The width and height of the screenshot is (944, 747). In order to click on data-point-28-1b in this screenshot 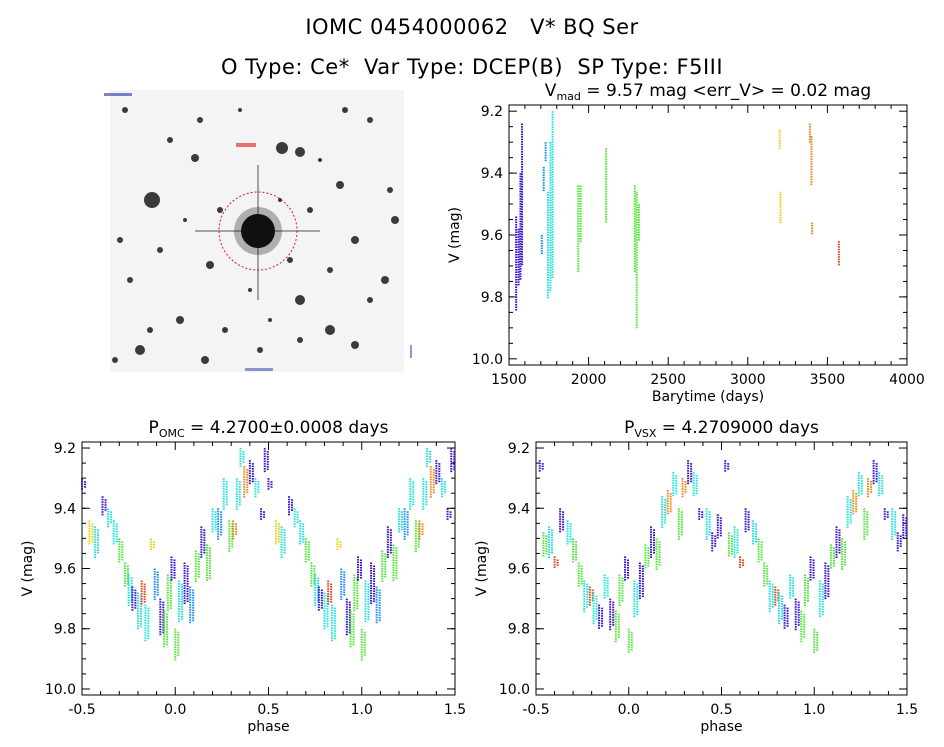, I will do `click(413, 499)`.